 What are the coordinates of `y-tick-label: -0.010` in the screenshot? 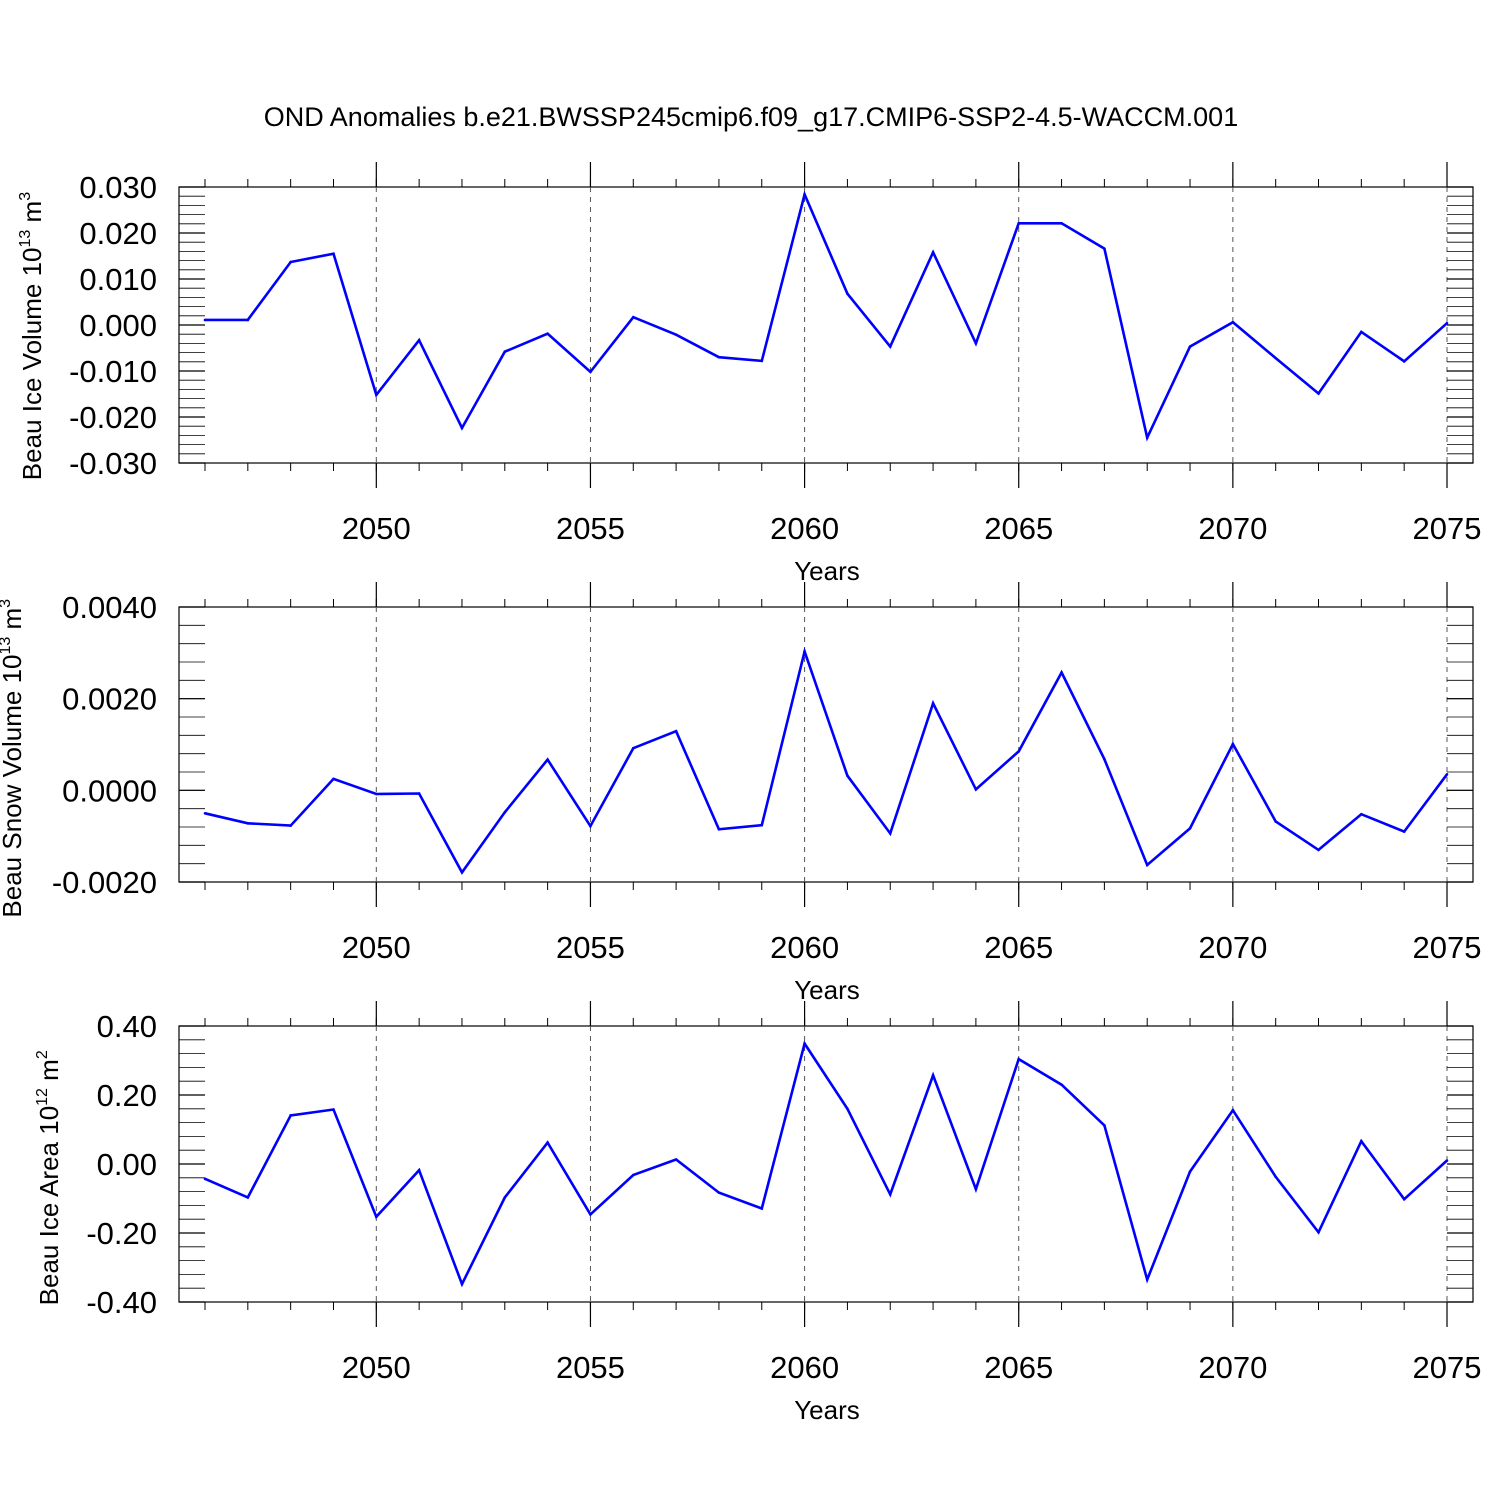 It's located at (113, 371).